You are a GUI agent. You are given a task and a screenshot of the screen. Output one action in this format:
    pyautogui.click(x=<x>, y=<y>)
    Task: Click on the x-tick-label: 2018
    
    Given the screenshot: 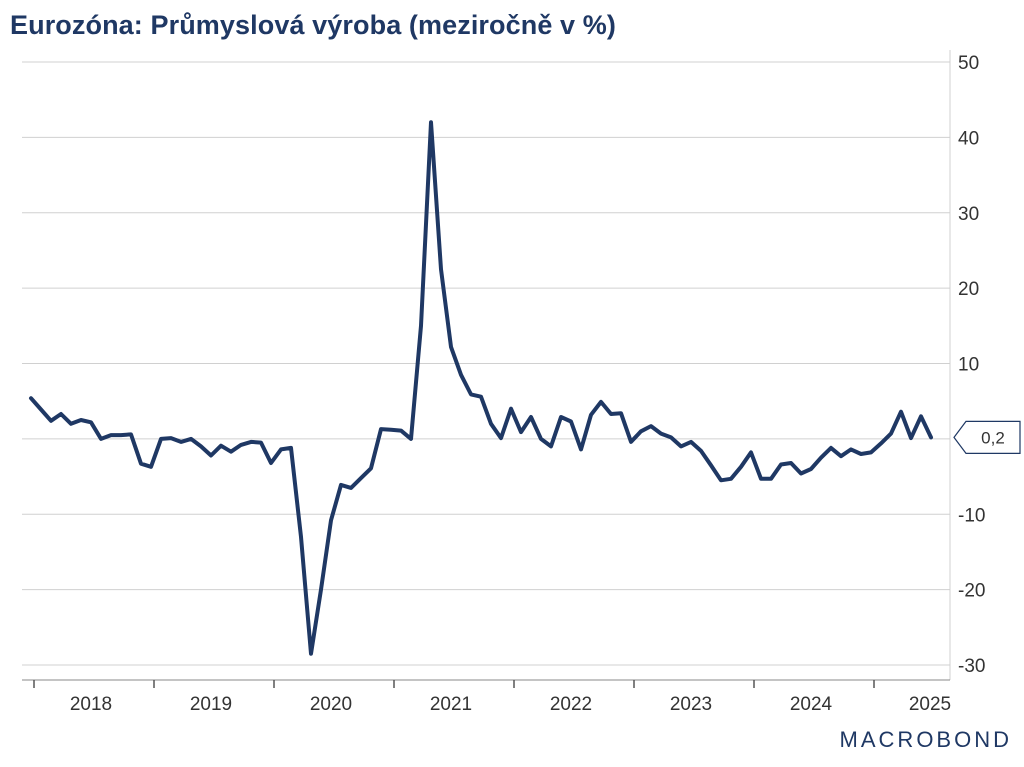 What is the action you would take?
    pyautogui.click(x=91, y=704)
    